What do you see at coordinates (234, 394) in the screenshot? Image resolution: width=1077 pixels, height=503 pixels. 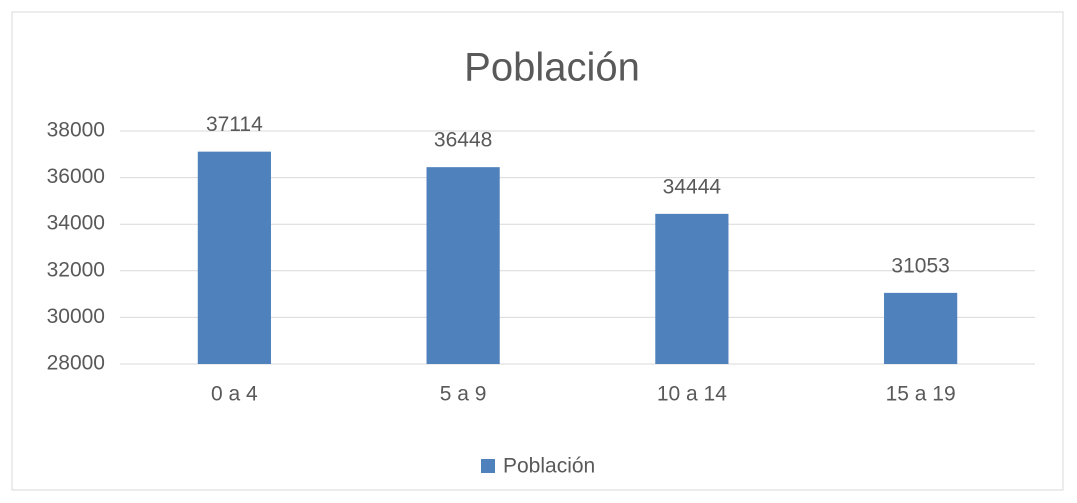 I see `x-tick-label: 0 a 4` at bounding box center [234, 394].